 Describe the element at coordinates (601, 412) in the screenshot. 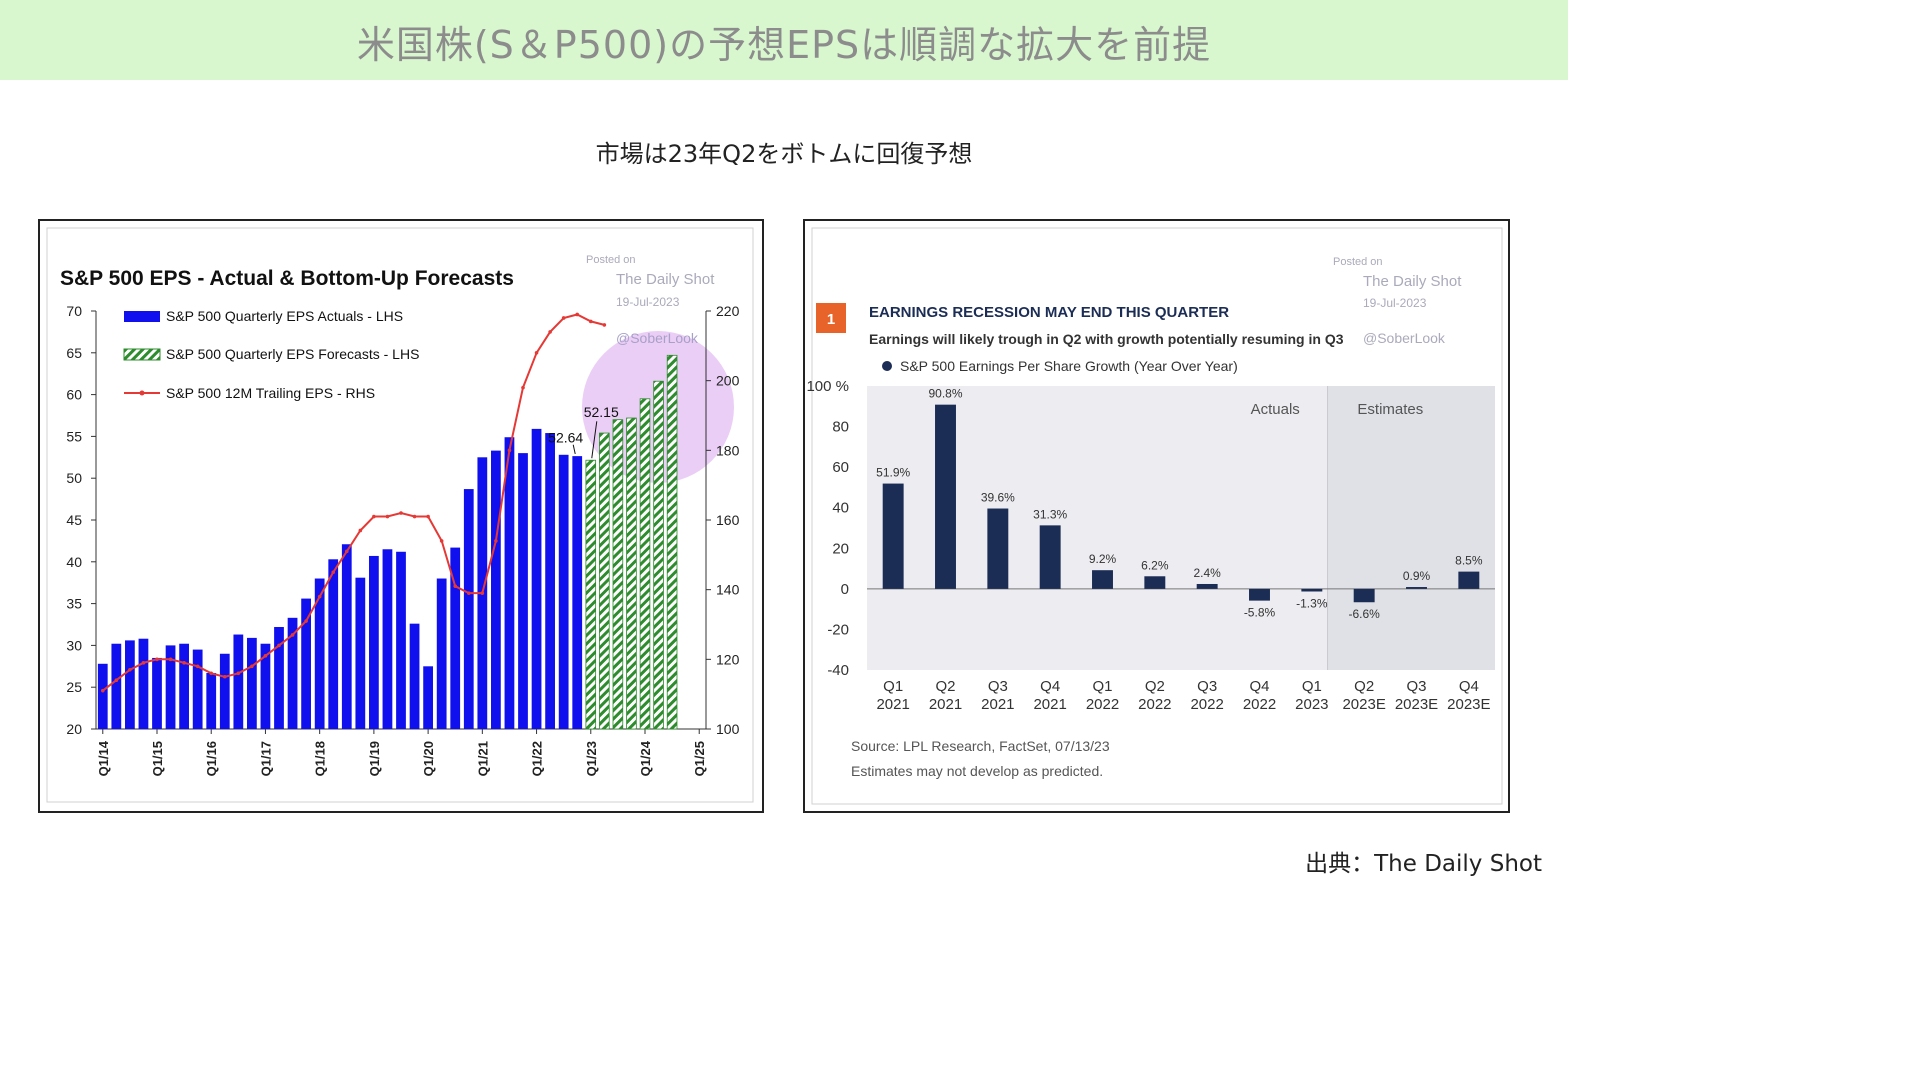

I see `annotation-first-forecast: 52.15` at that location.